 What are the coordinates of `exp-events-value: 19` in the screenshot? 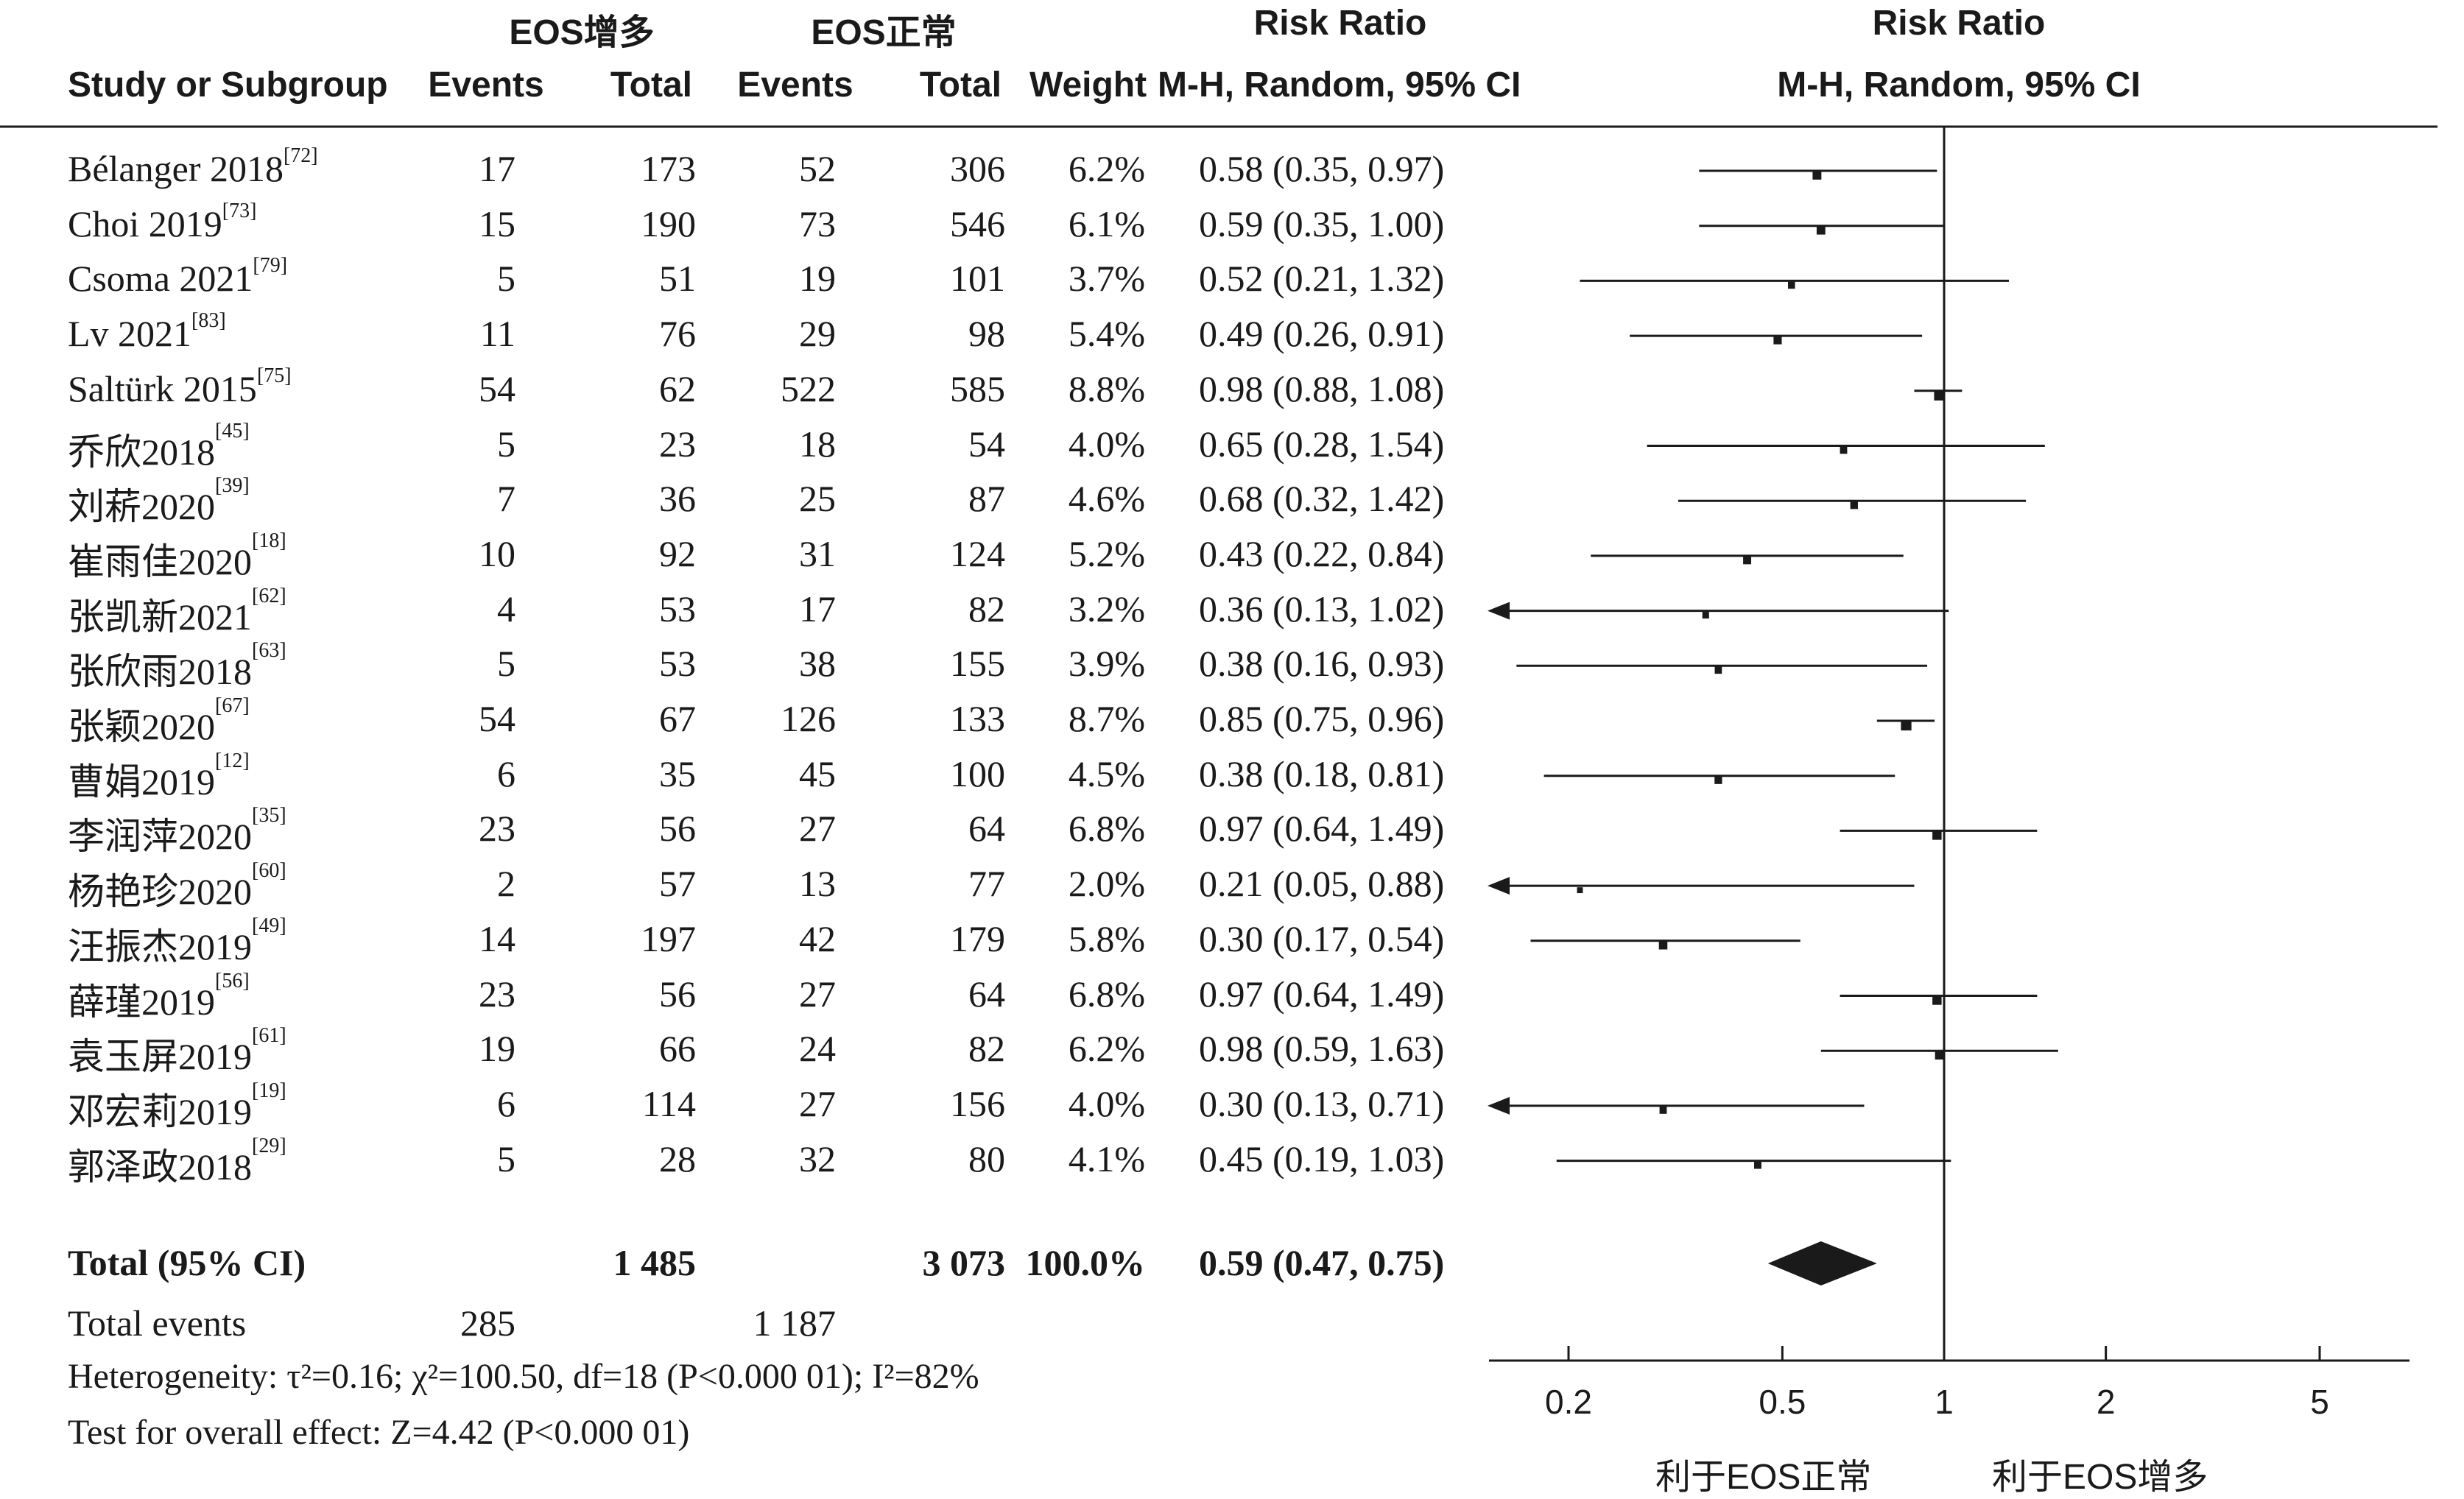 It's located at (497, 1049).